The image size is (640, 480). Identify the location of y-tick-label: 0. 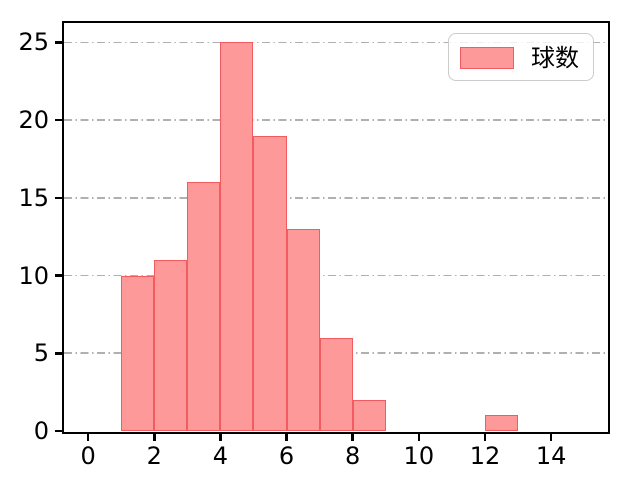
(41, 431).